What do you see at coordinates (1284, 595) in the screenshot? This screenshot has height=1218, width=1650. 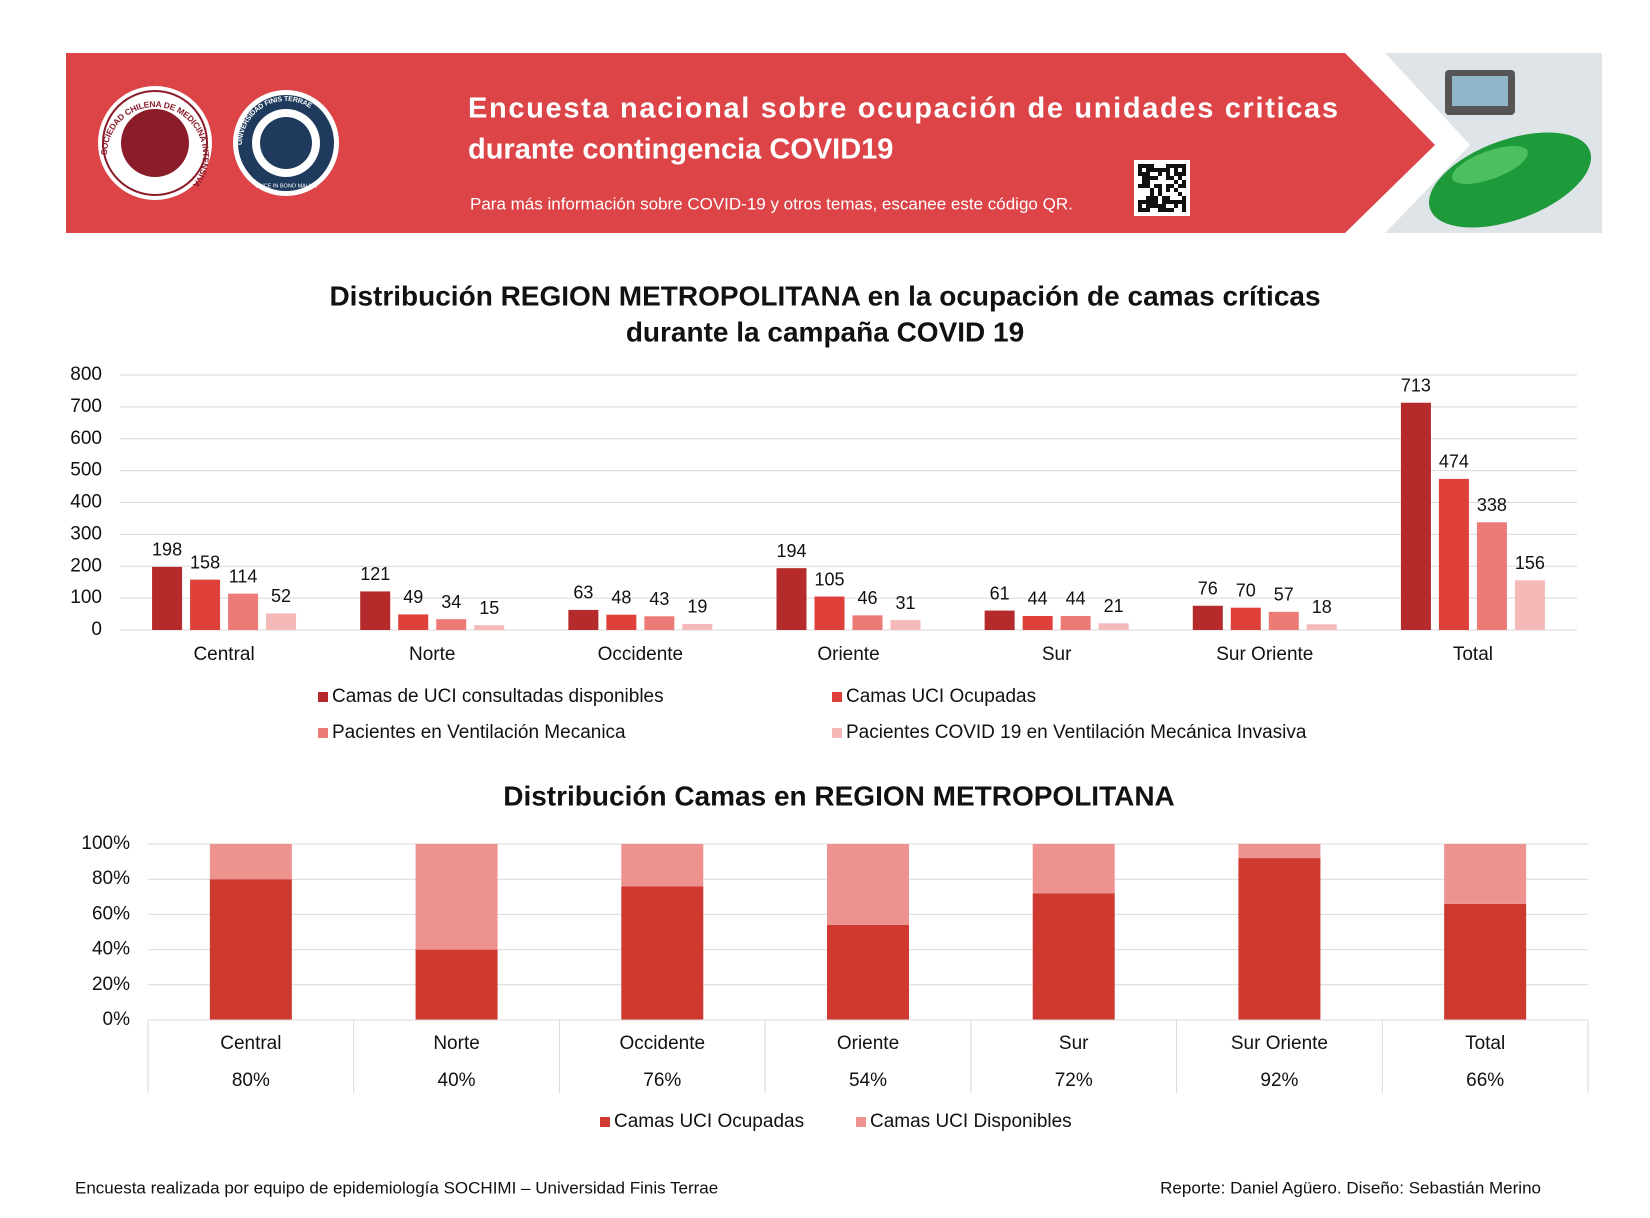 I see `data-label: 57` at bounding box center [1284, 595].